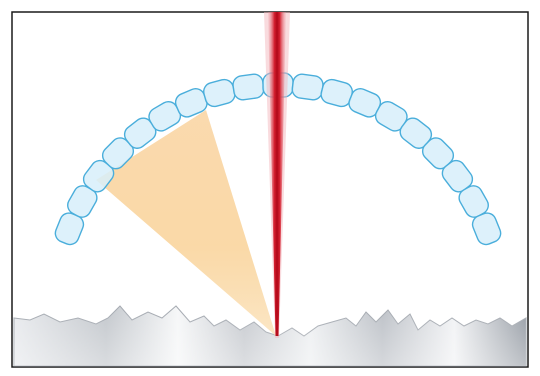 The height and width of the screenshot is (376, 540). I want to click on laser-beam, so click(277, 175).